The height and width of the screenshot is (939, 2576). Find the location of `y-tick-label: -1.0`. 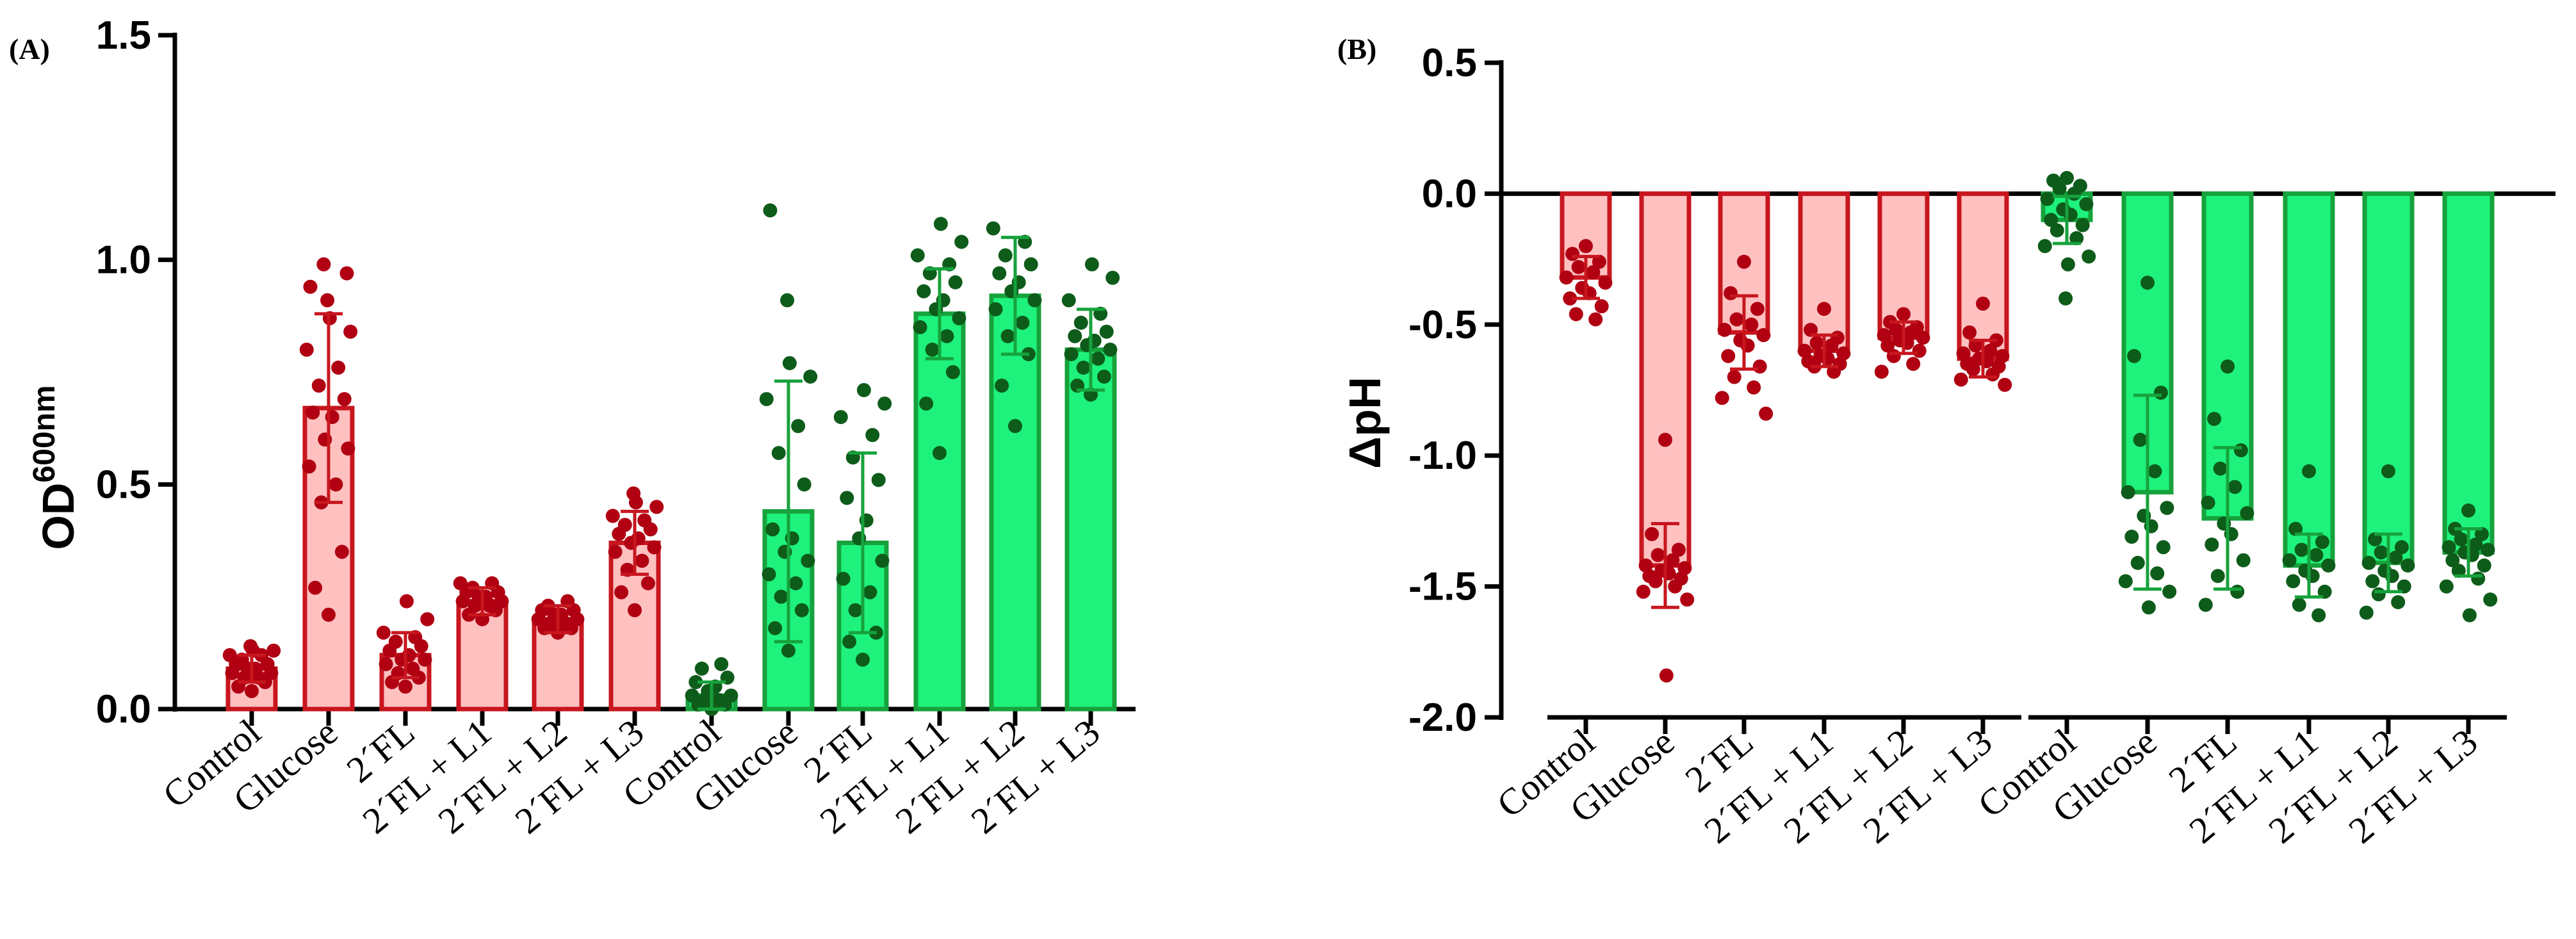

y-tick-label: -1.0 is located at coordinates (1442, 456).